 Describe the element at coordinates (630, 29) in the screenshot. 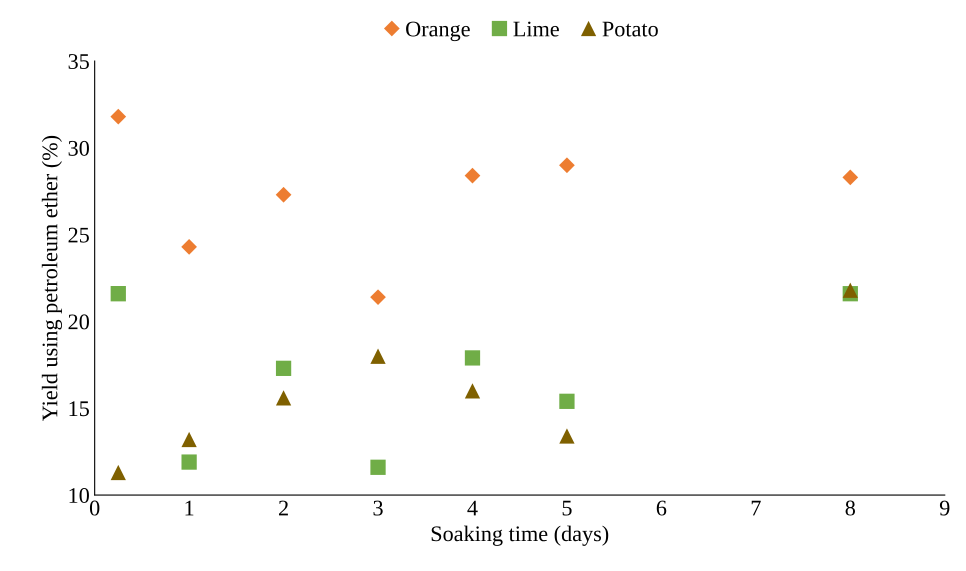

I see `legend-label: Potato` at that location.